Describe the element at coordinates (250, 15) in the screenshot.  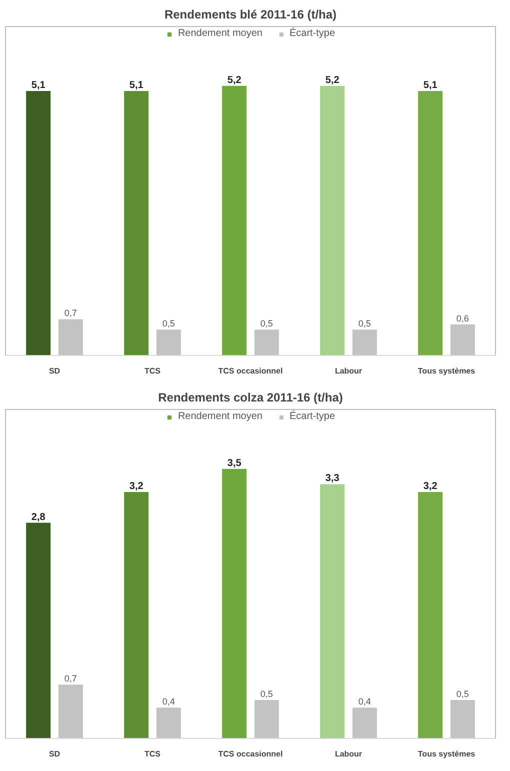
I see `chart-title: Rendements blé 2011-16 (t/ha)` at that location.